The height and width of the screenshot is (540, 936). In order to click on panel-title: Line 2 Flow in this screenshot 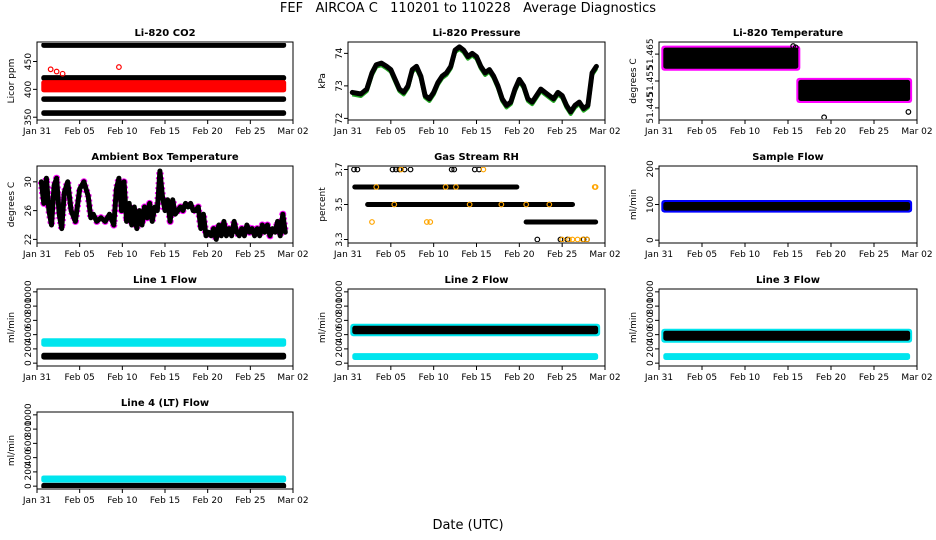, I will do `click(477, 280)`.